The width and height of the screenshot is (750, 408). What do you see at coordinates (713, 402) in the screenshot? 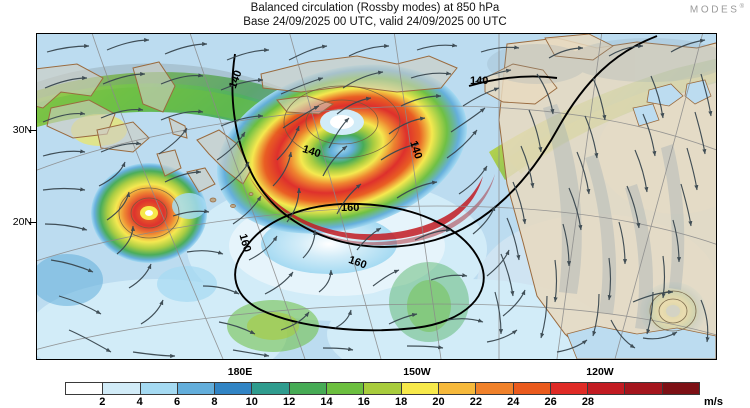
I see `colorbar-unit-label: m/s` at bounding box center [713, 402].